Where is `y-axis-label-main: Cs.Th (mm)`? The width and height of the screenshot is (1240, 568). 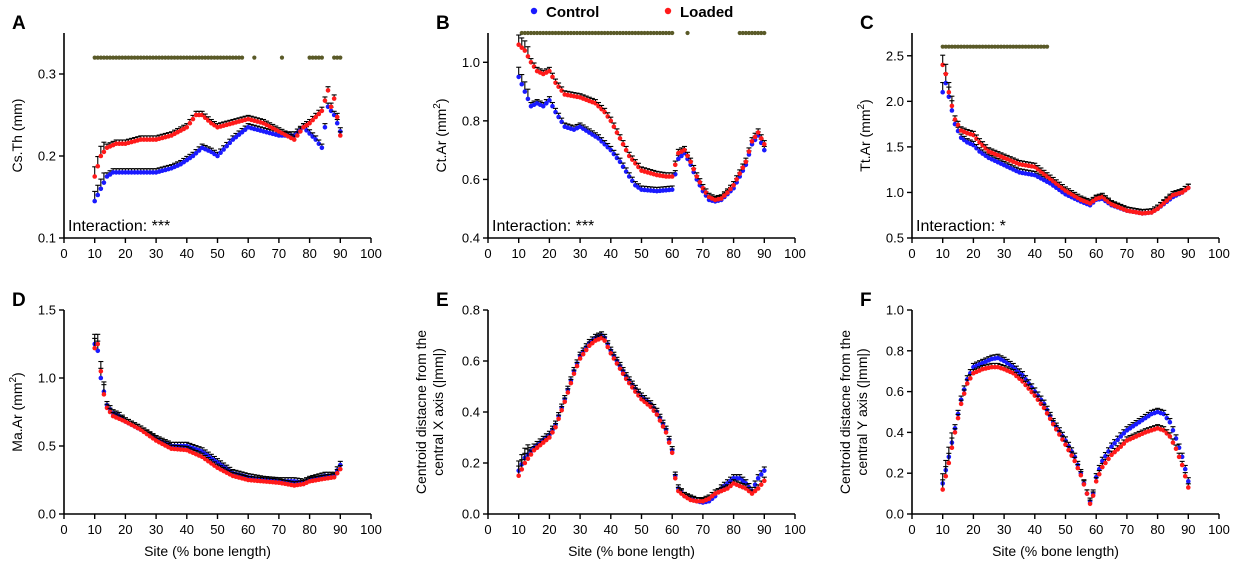 y-axis-label-main: Cs.Th (mm) is located at coordinates (17, 136).